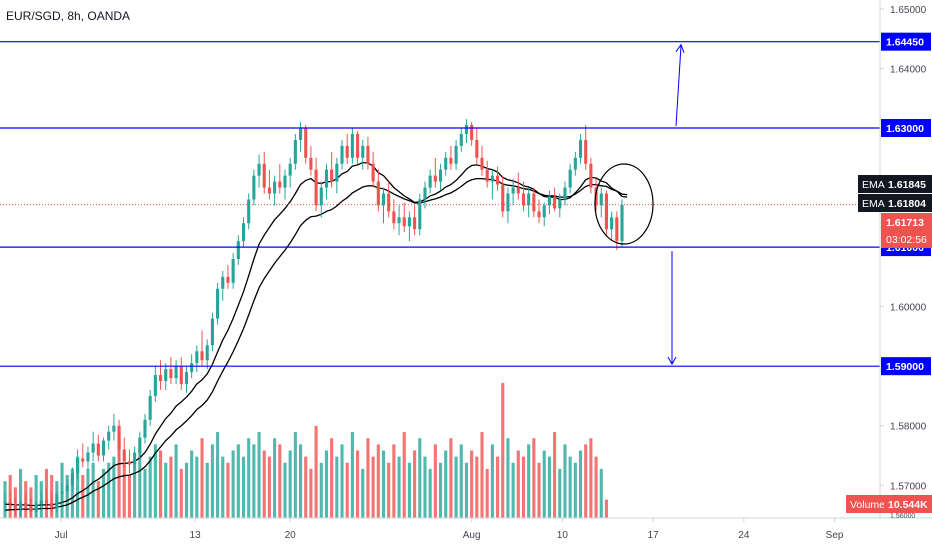 The height and width of the screenshot is (555, 932). What do you see at coordinates (906, 366) in the screenshot?
I see `level-price-label: 1.59000` at bounding box center [906, 366].